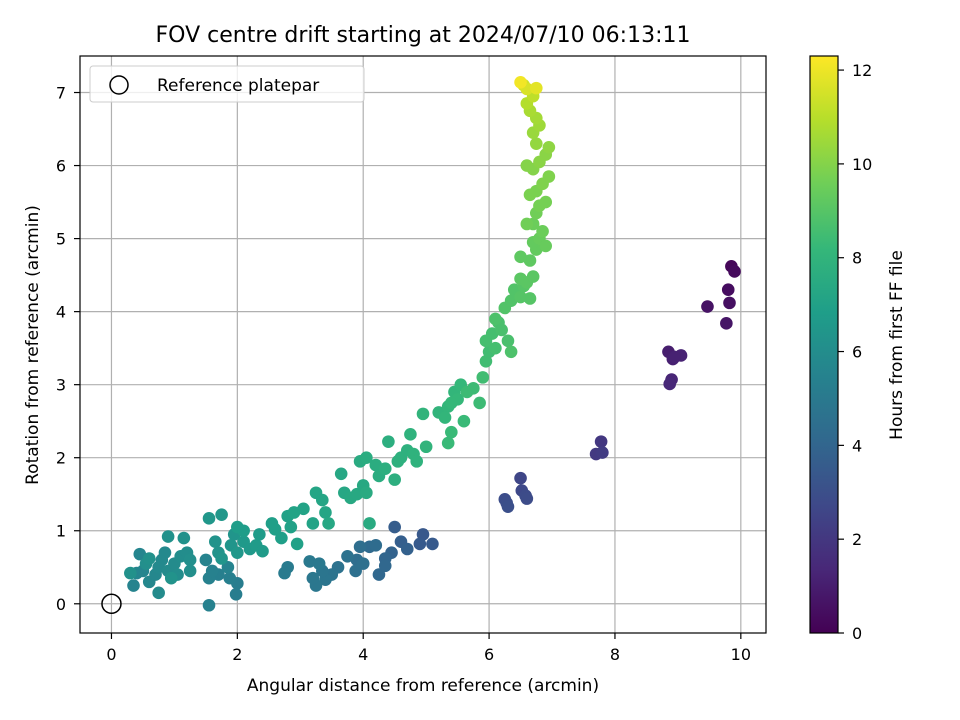 Image resolution: width=960 pixels, height=720 pixels. Describe the element at coordinates (423, 686) in the screenshot. I see `x-axis-label: Angular distance from reference (arcmin)` at that location.